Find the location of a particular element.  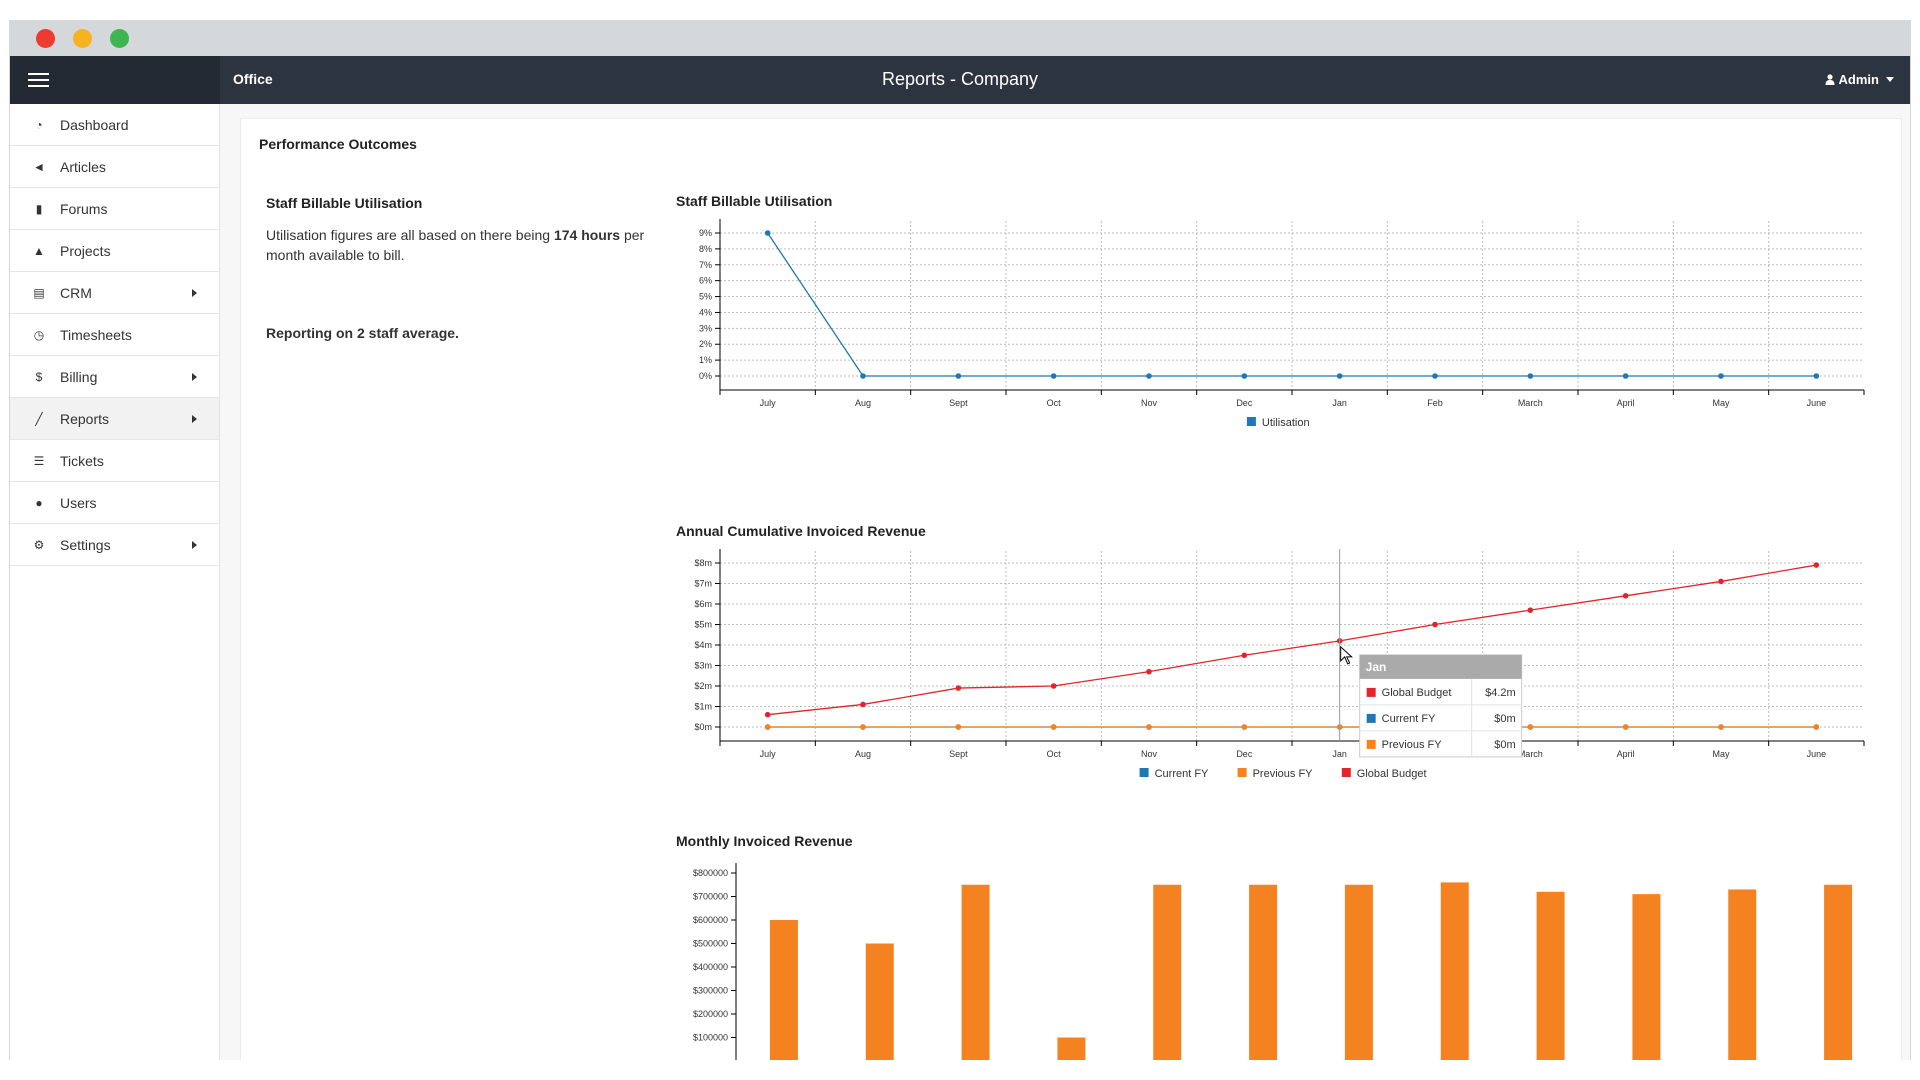

menu-toggle-button is located at coordinates (115, 80).